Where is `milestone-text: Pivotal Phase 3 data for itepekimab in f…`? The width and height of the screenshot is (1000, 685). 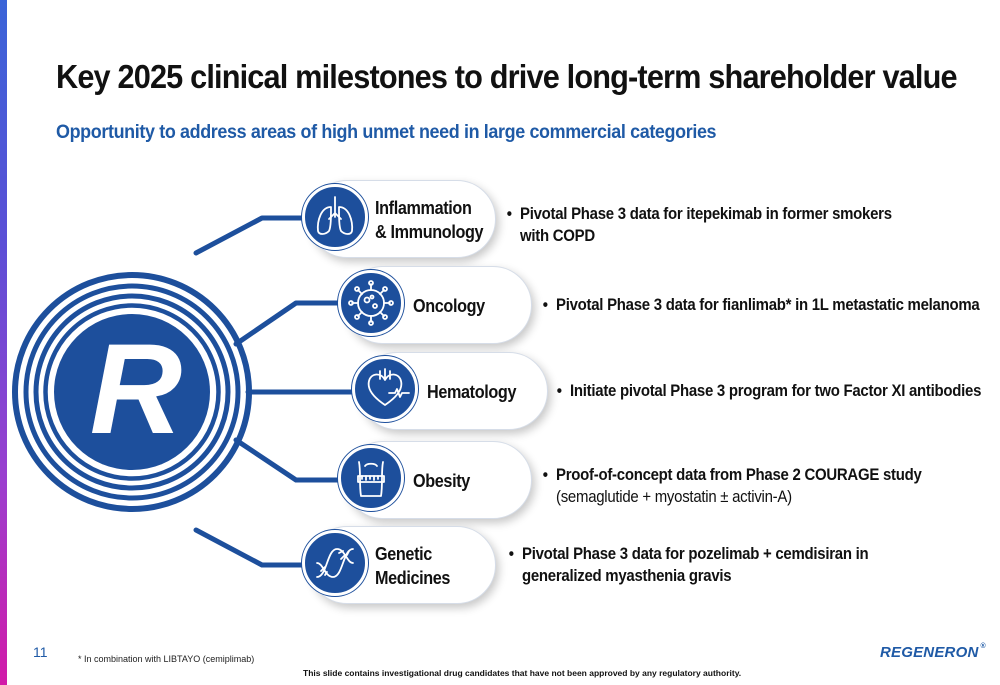
milestone-text: Pivotal Phase 3 data for itepekimab in f… is located at coordinates (706, 213).